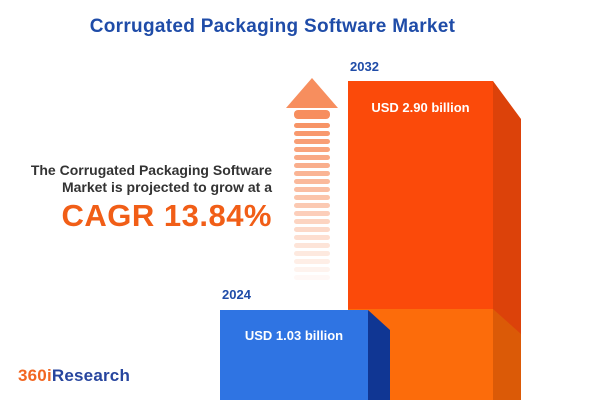 The height and width of the screenshot is (400, 600). What do you see at coordinates (507, 354) in the screenshot?
I see `bar-2032-side-bottom` at bounding box center [507, 354].